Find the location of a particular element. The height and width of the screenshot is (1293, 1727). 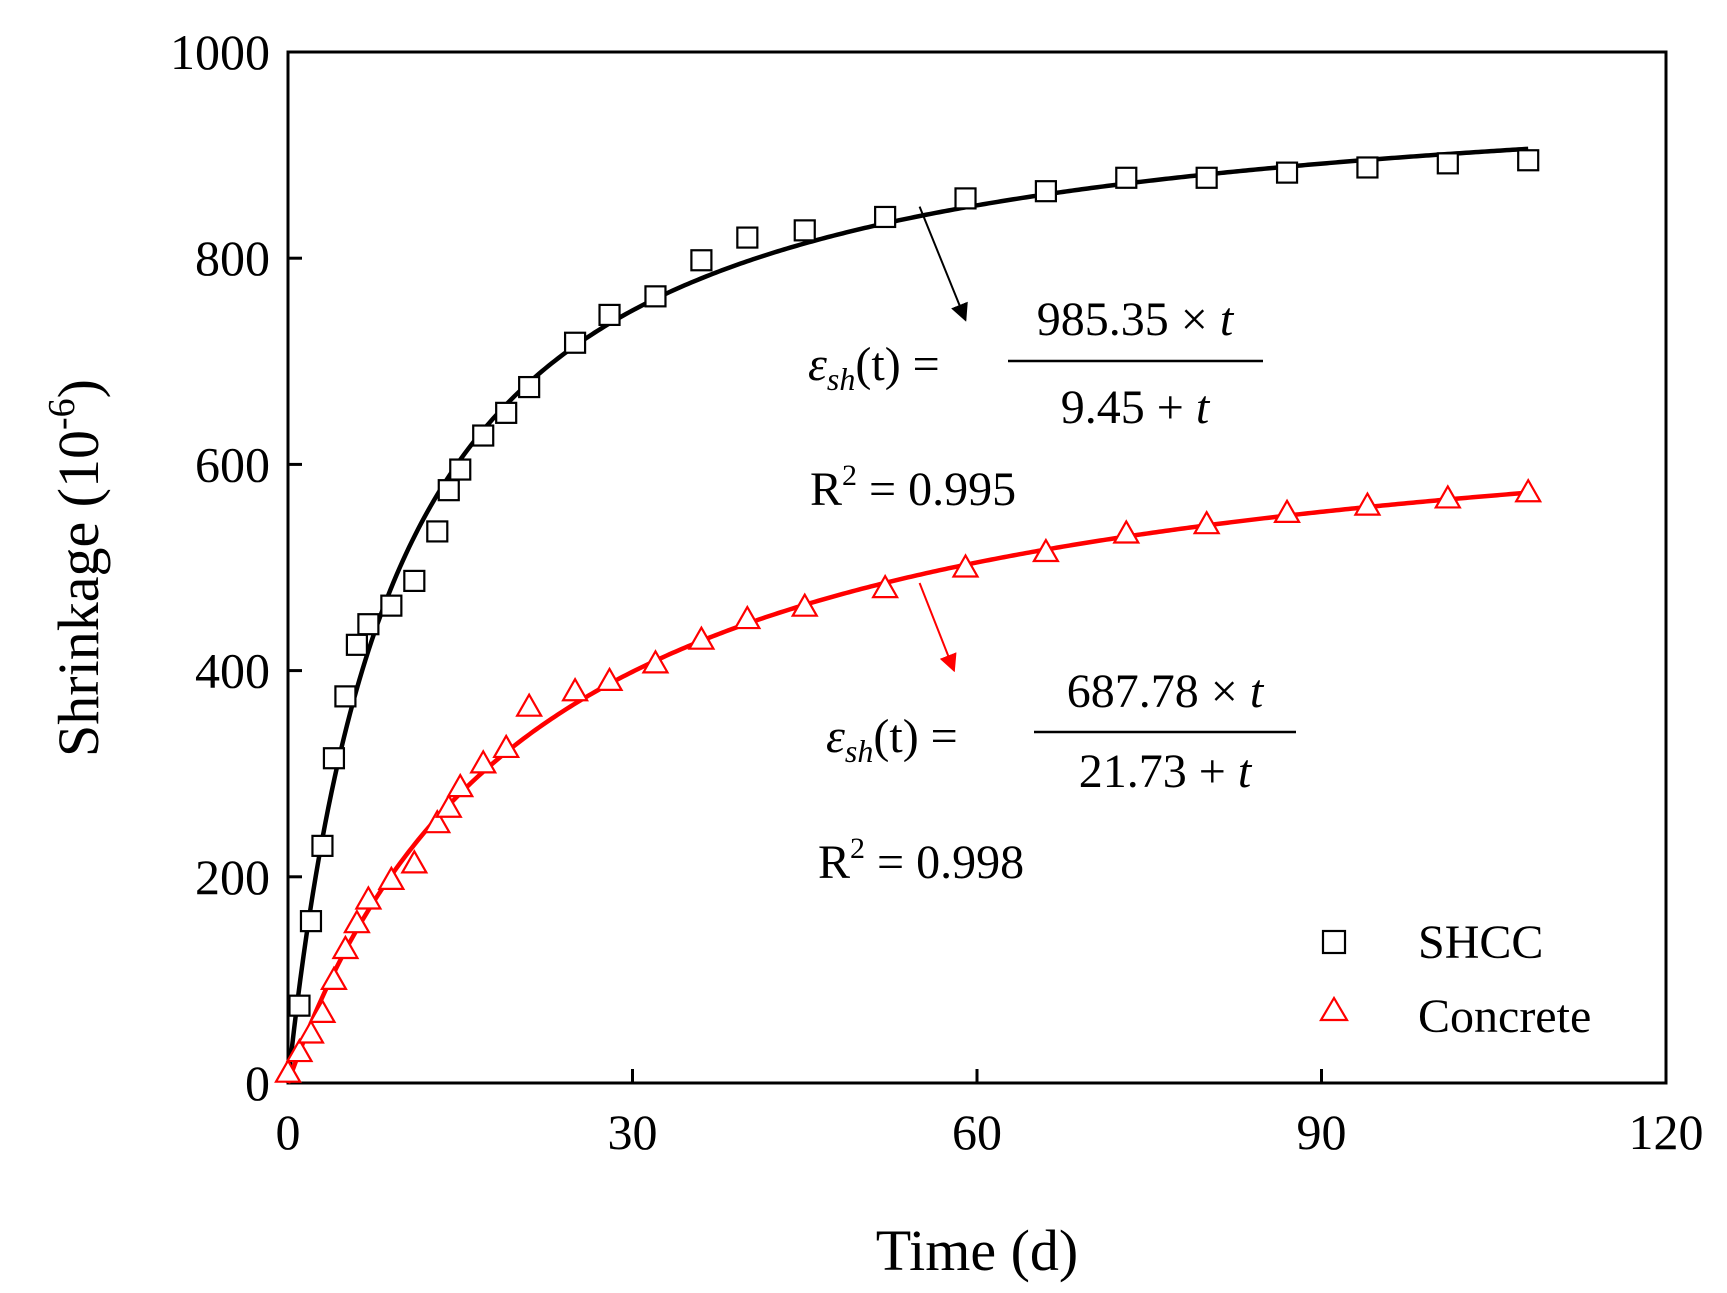

x-tick-label: 60 is located at coordinates (977, 1132).